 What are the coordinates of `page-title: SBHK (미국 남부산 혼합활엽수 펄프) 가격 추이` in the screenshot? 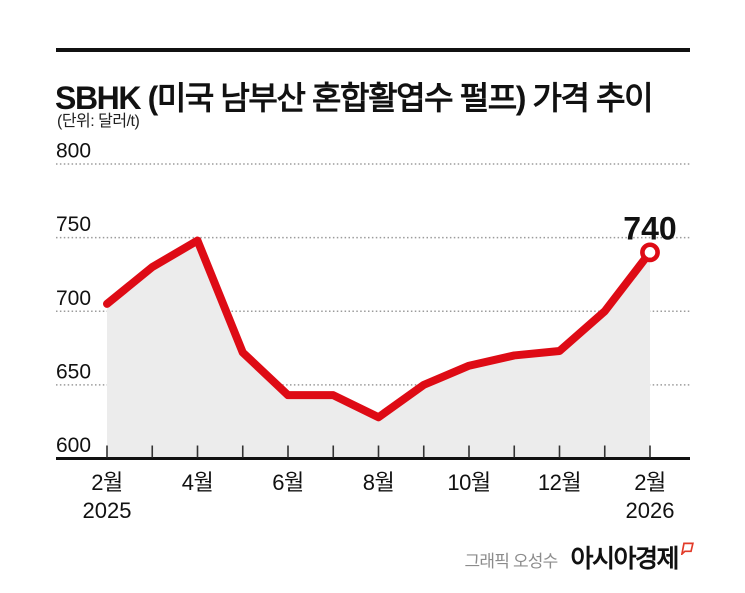 It's located at (354, 98).